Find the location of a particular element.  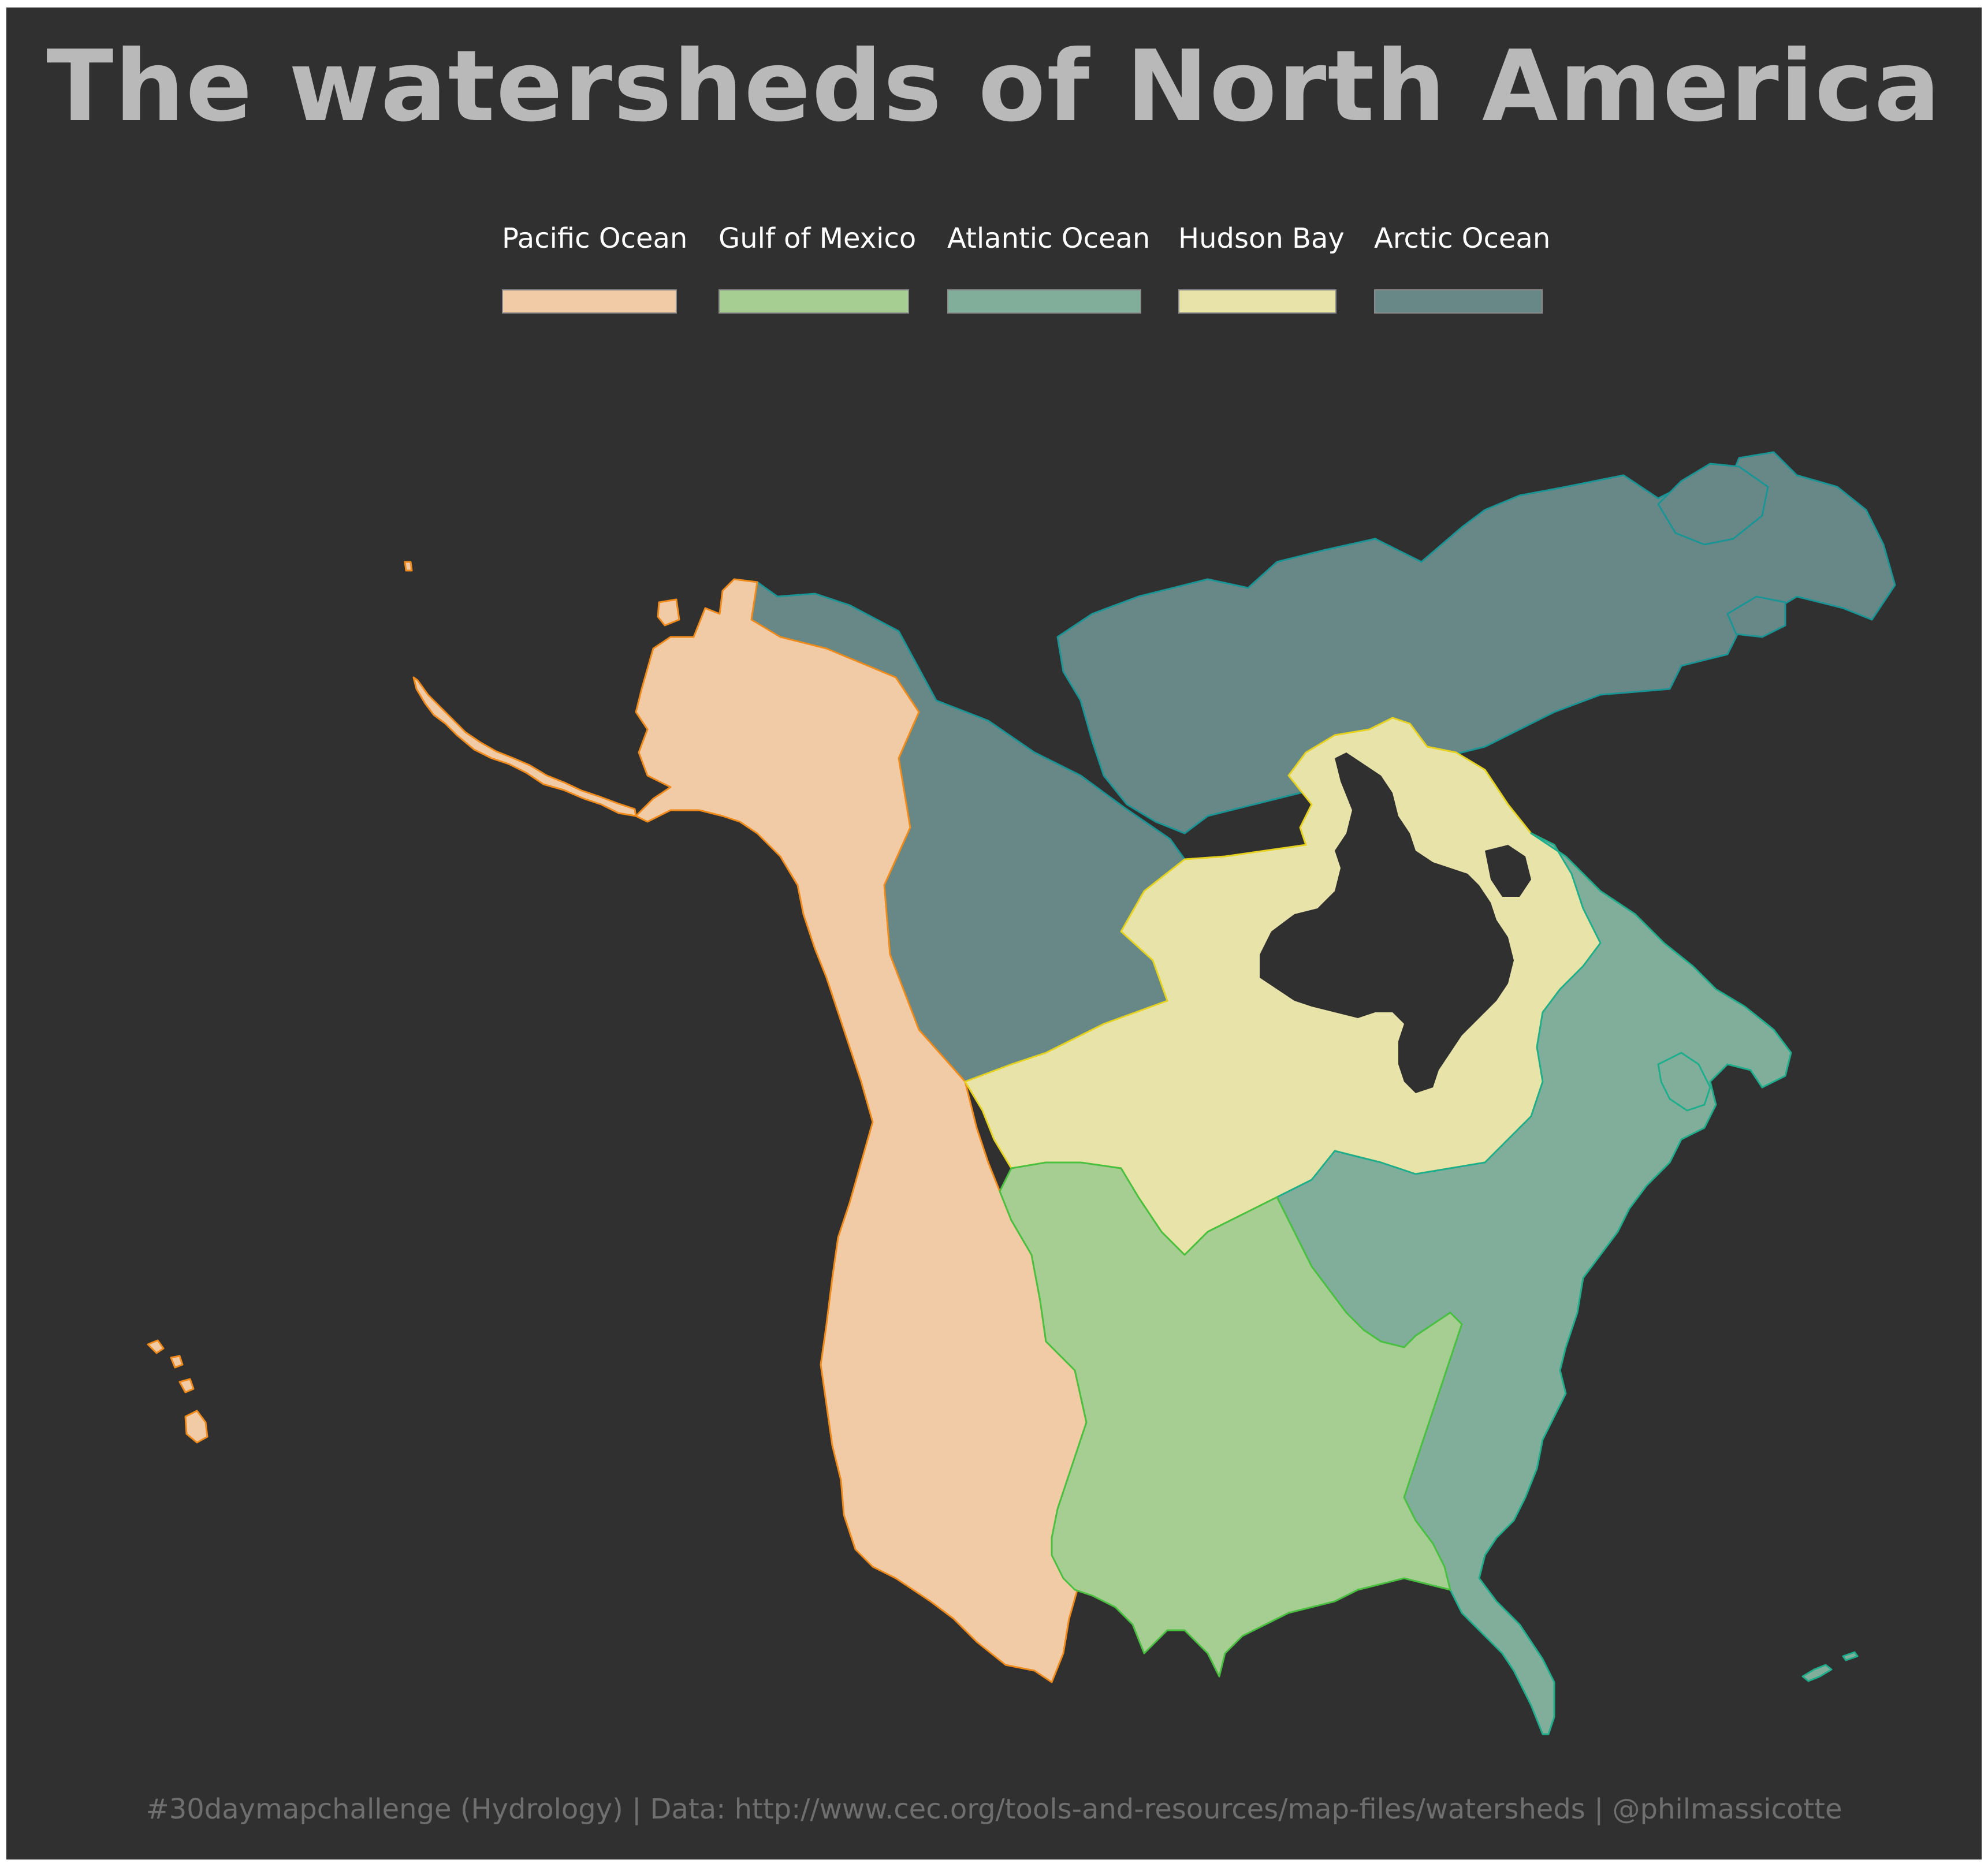

map-title: The watersheds of North America is located at coordinates (994, 87).